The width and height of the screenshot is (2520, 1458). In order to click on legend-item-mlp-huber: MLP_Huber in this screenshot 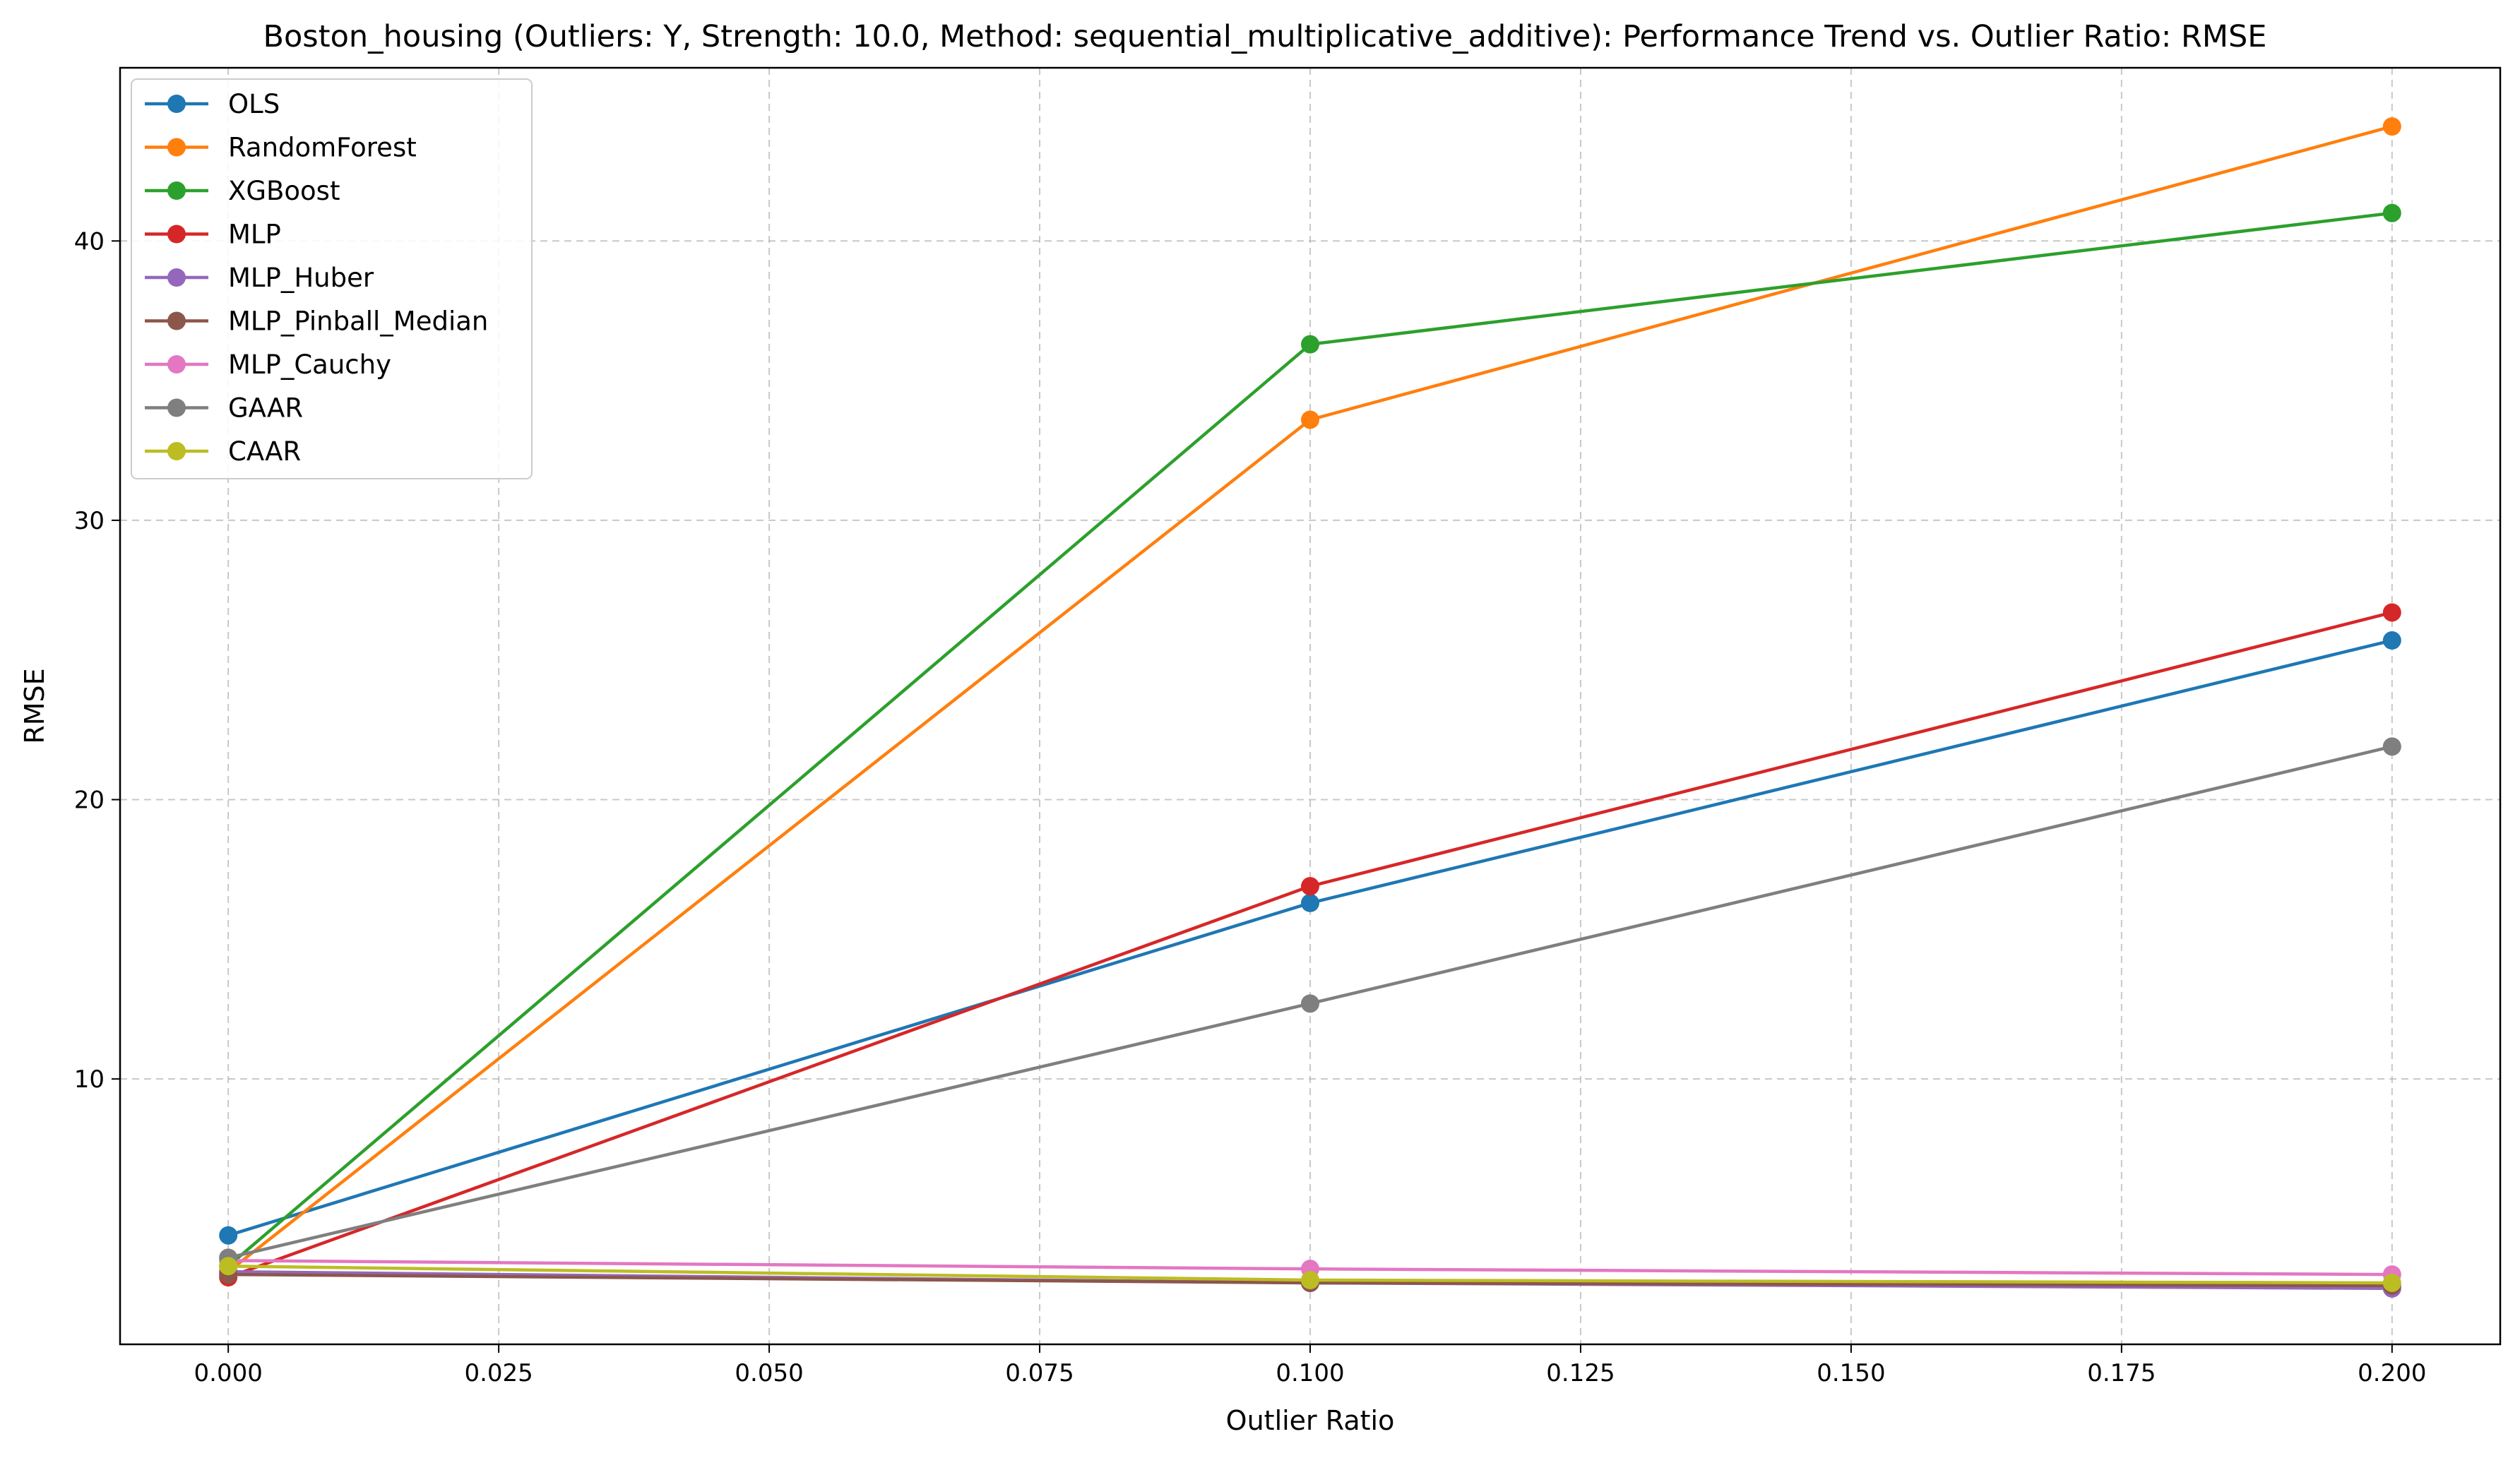, I will do `click(260, 278)`.